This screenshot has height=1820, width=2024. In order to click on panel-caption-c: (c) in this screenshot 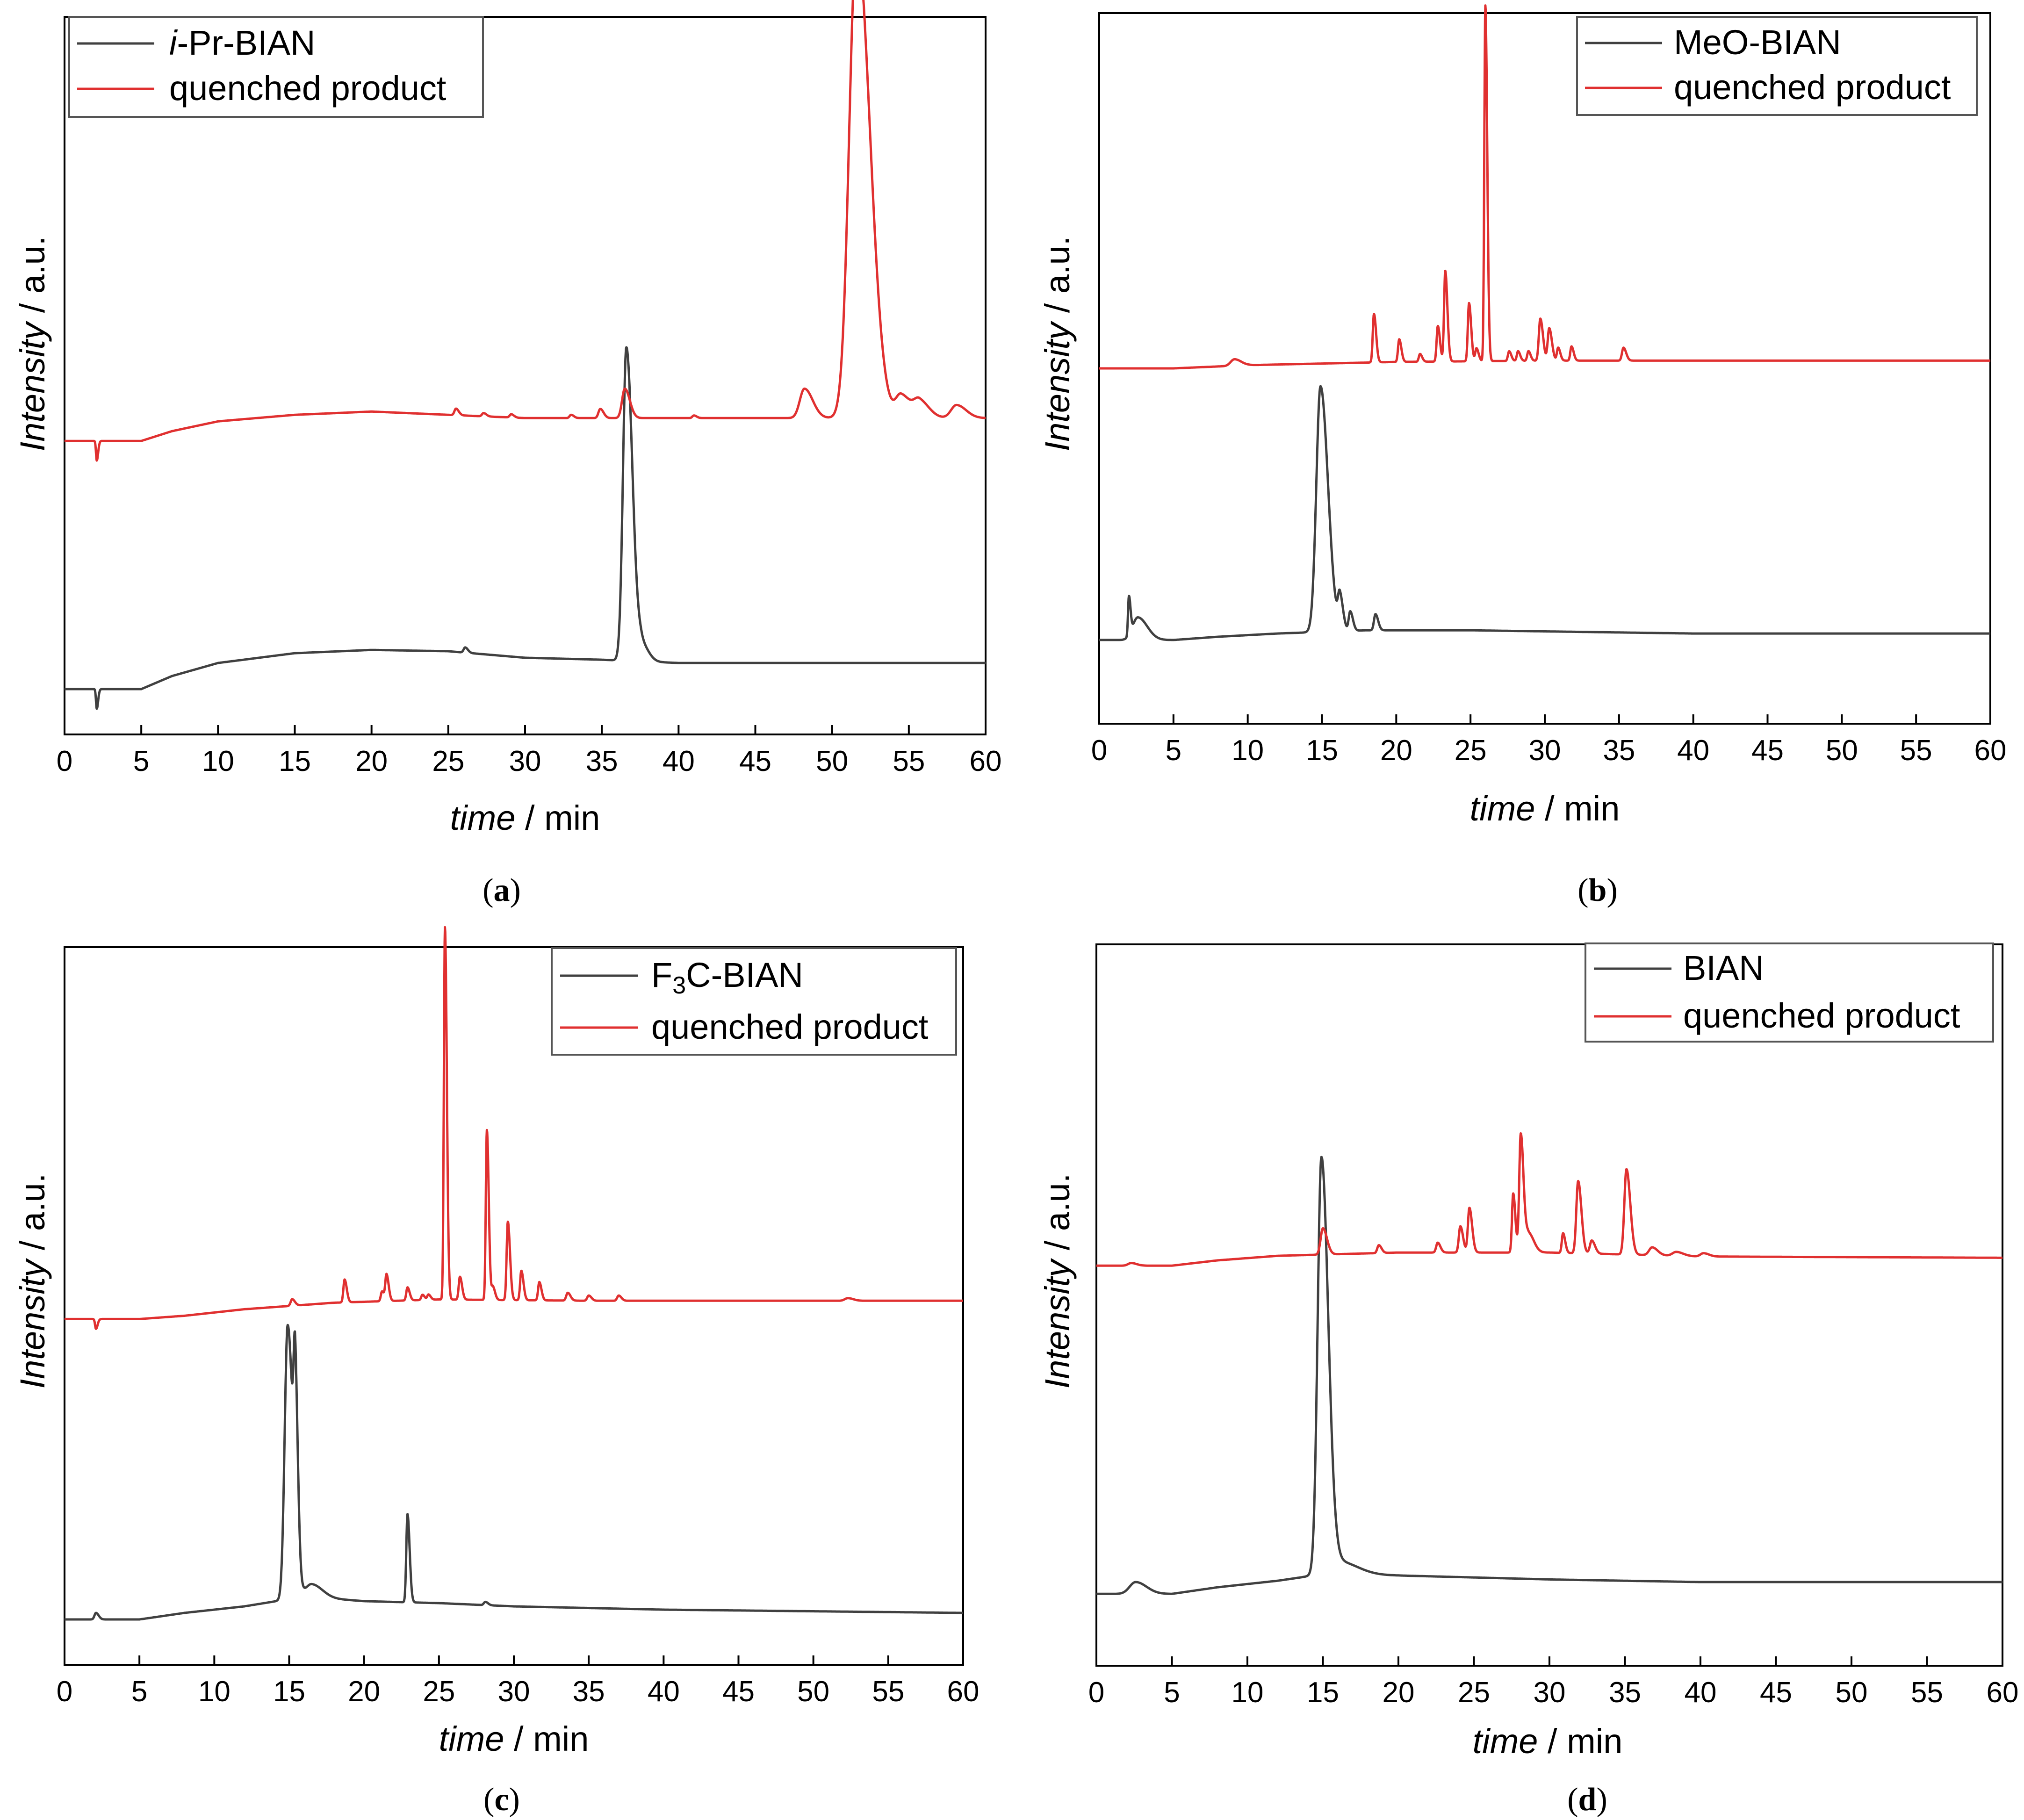, I will do `click(502, 1800)`.